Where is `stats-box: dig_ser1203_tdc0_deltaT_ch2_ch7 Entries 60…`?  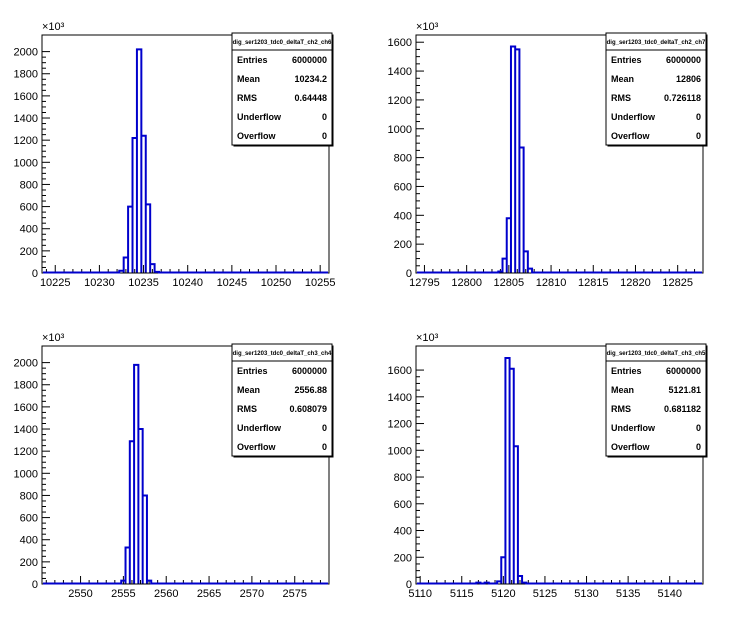
stats-box: dig_ser1203_tdc0_deltaT_ch2_ch7 Entries 60… is located at coordinates (656, 89).